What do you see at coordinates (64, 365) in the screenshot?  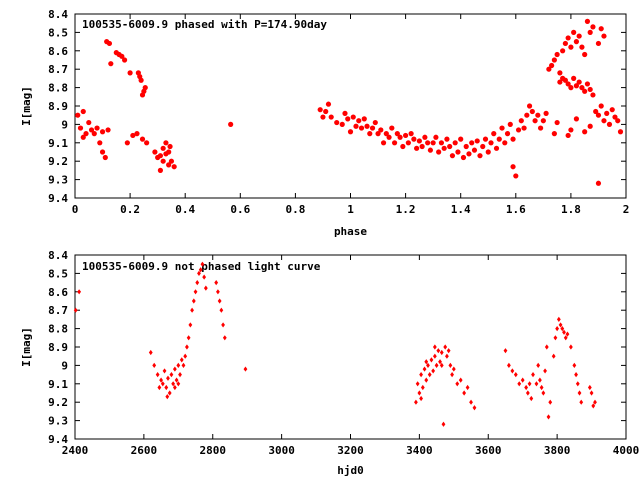 I see `y-tick-label: 9` at bounding box center [64, 365].